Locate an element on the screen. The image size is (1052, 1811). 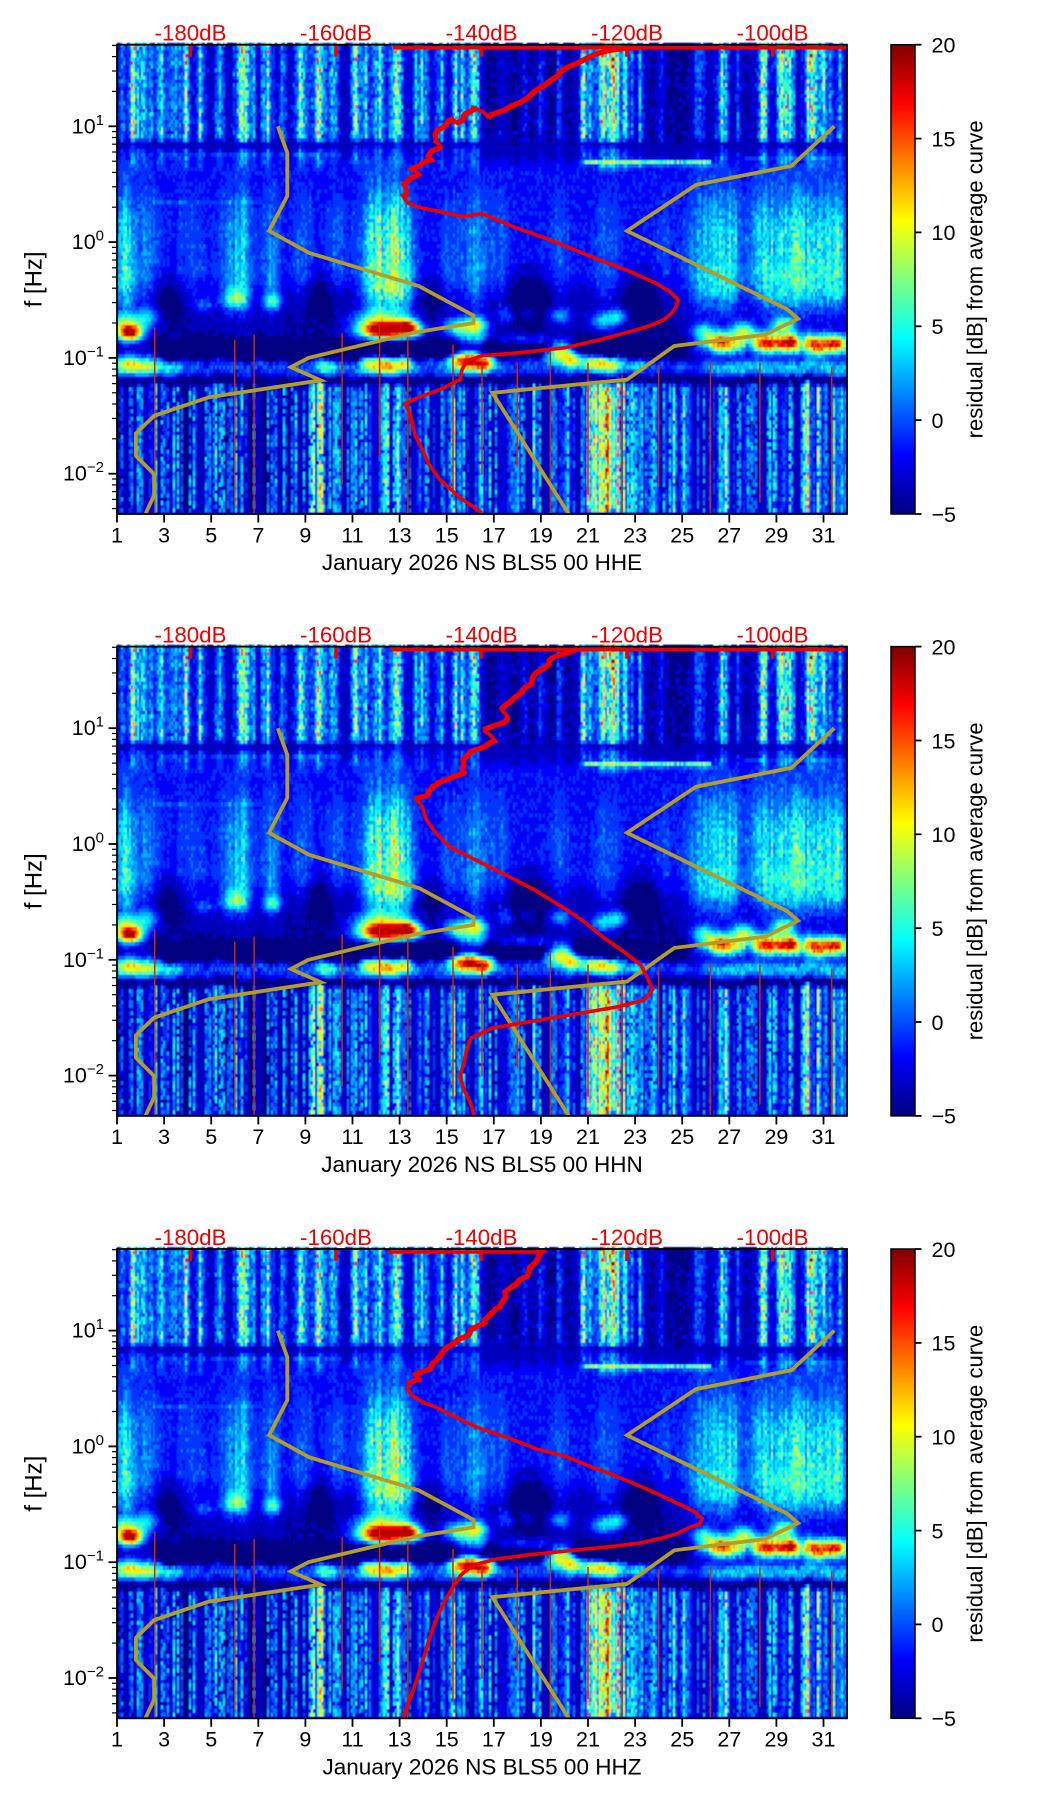
svg-text: January 2026 NS BLS5 00 HHE is located at coordinates (482, 562).